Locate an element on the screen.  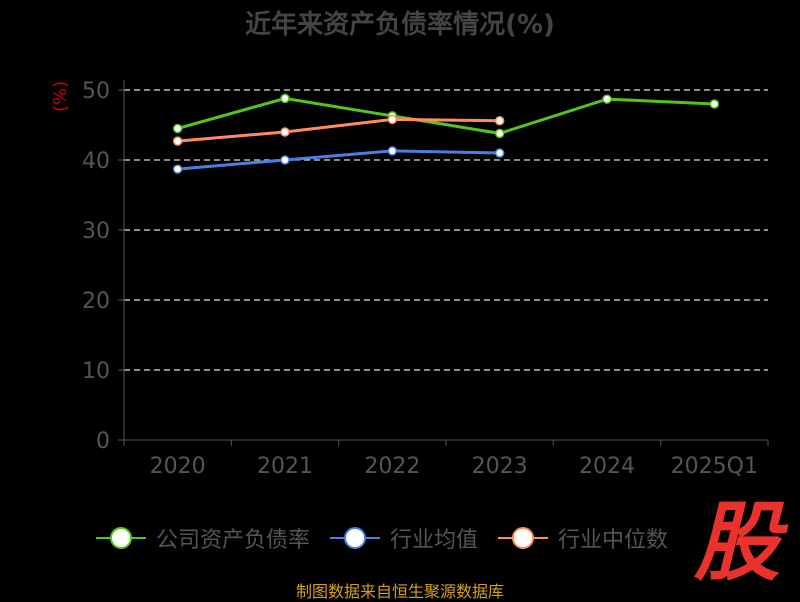
x-tick-label: 2025Q1 is located at coordinates (714, 466).